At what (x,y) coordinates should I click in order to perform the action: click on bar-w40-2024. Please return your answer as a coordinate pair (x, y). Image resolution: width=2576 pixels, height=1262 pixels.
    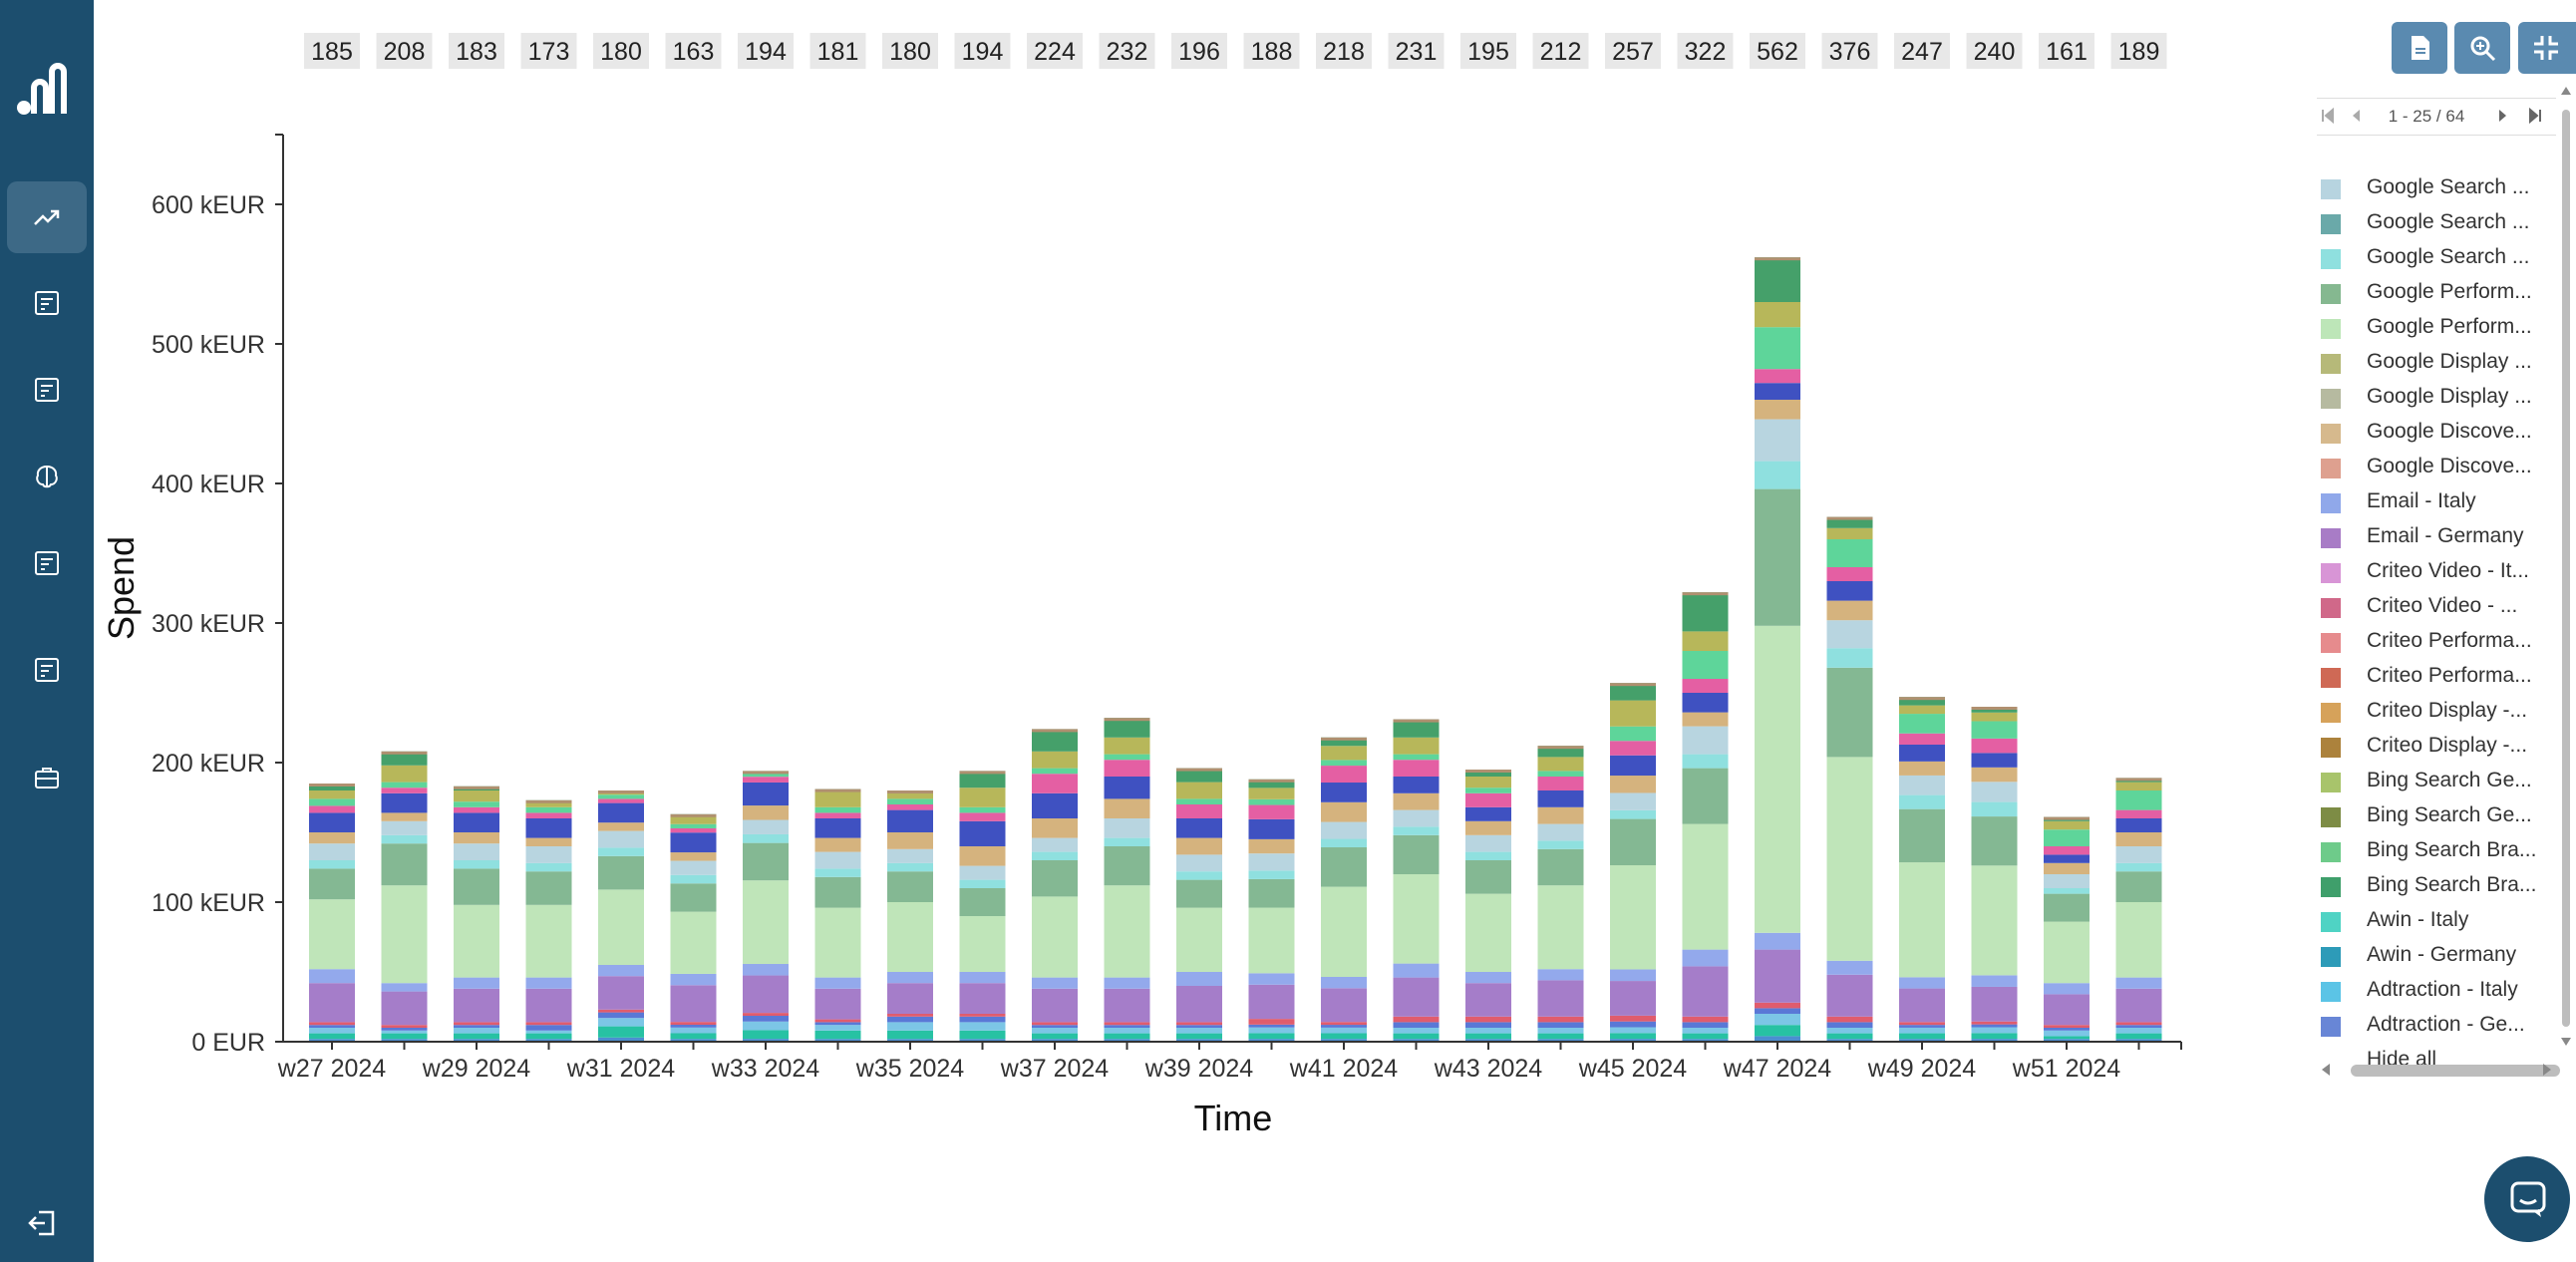
    Looking at the image, I should click on (1271, 910).